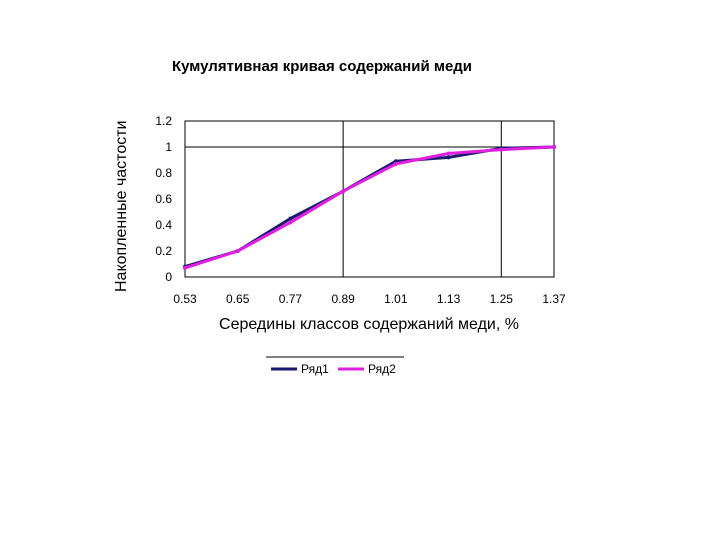  Describe the element at coordinates (238, 299) in the screenshot. I see `x-tick-label: 0.65` at that location.